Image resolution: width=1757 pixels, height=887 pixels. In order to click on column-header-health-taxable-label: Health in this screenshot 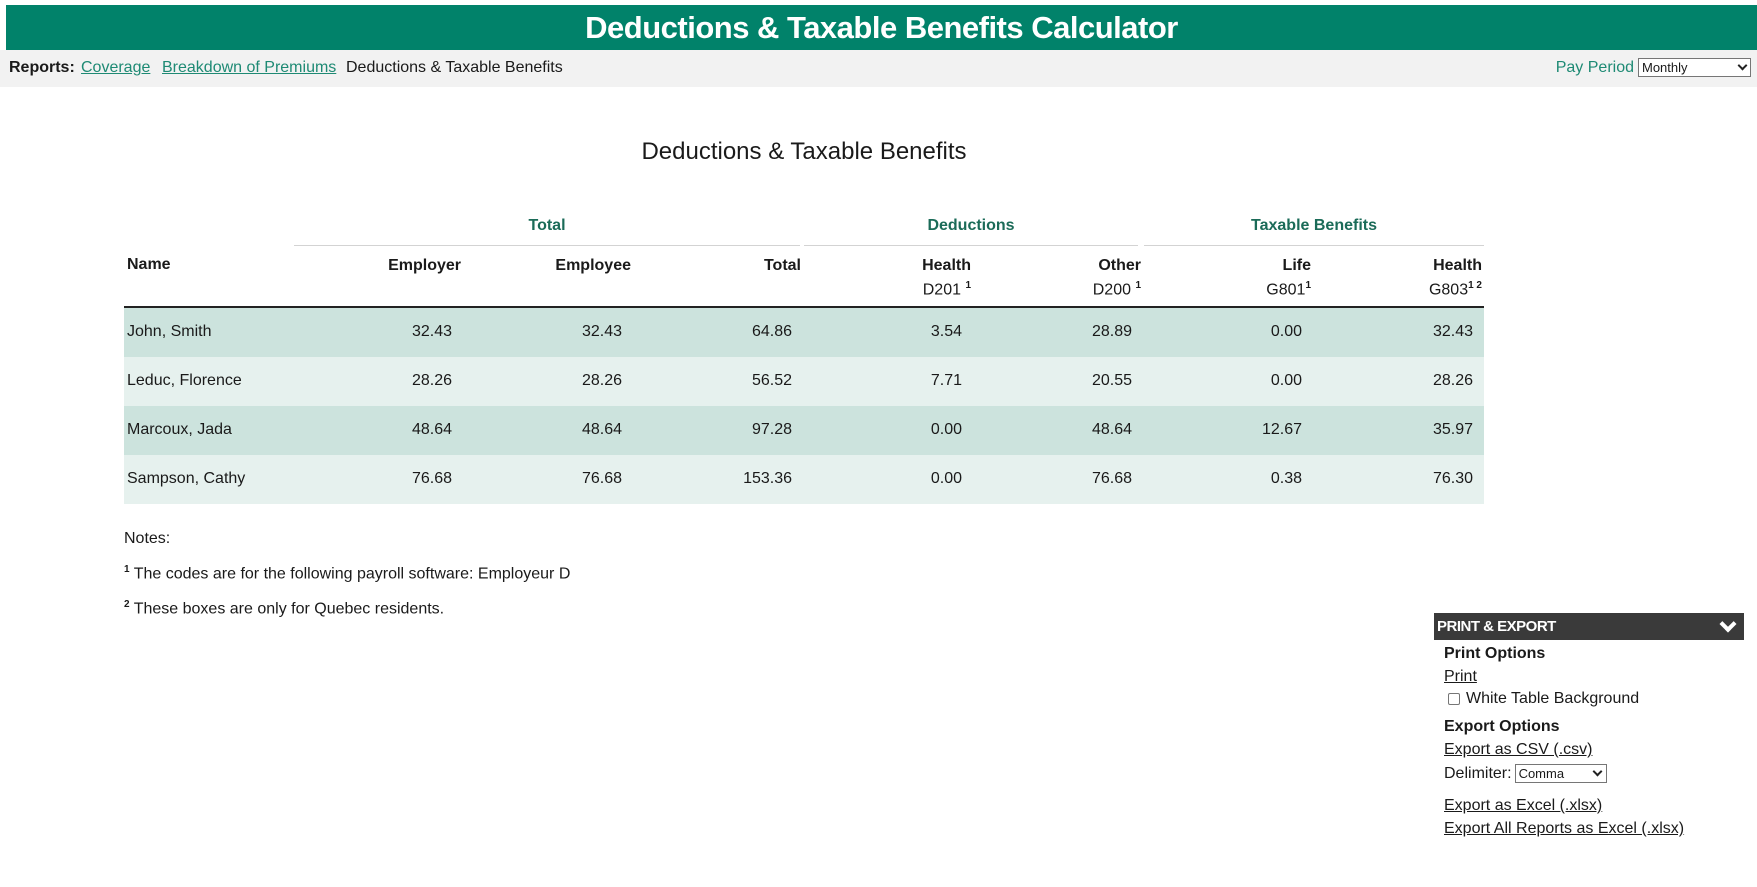, I will do `click(1457, 265)`.